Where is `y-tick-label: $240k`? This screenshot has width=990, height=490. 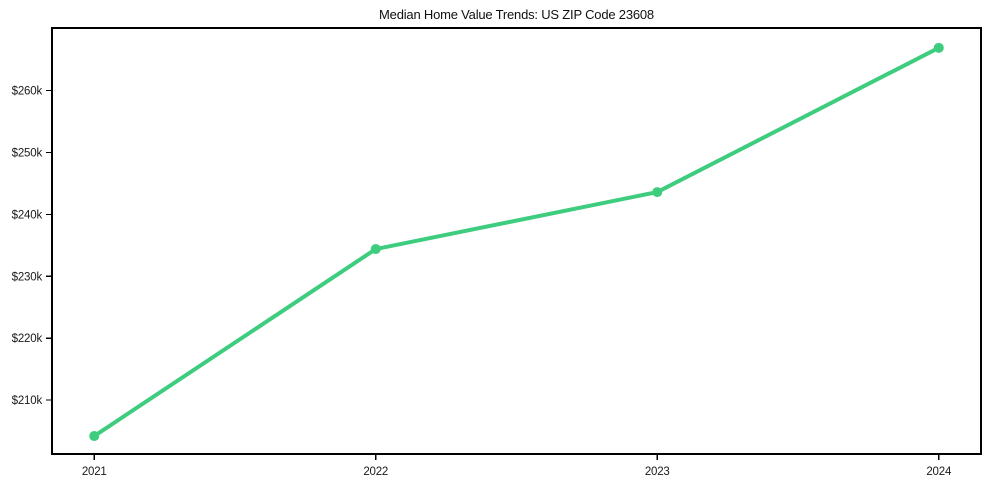
y-tick-label: $240k is located at coordinates (27, 215).